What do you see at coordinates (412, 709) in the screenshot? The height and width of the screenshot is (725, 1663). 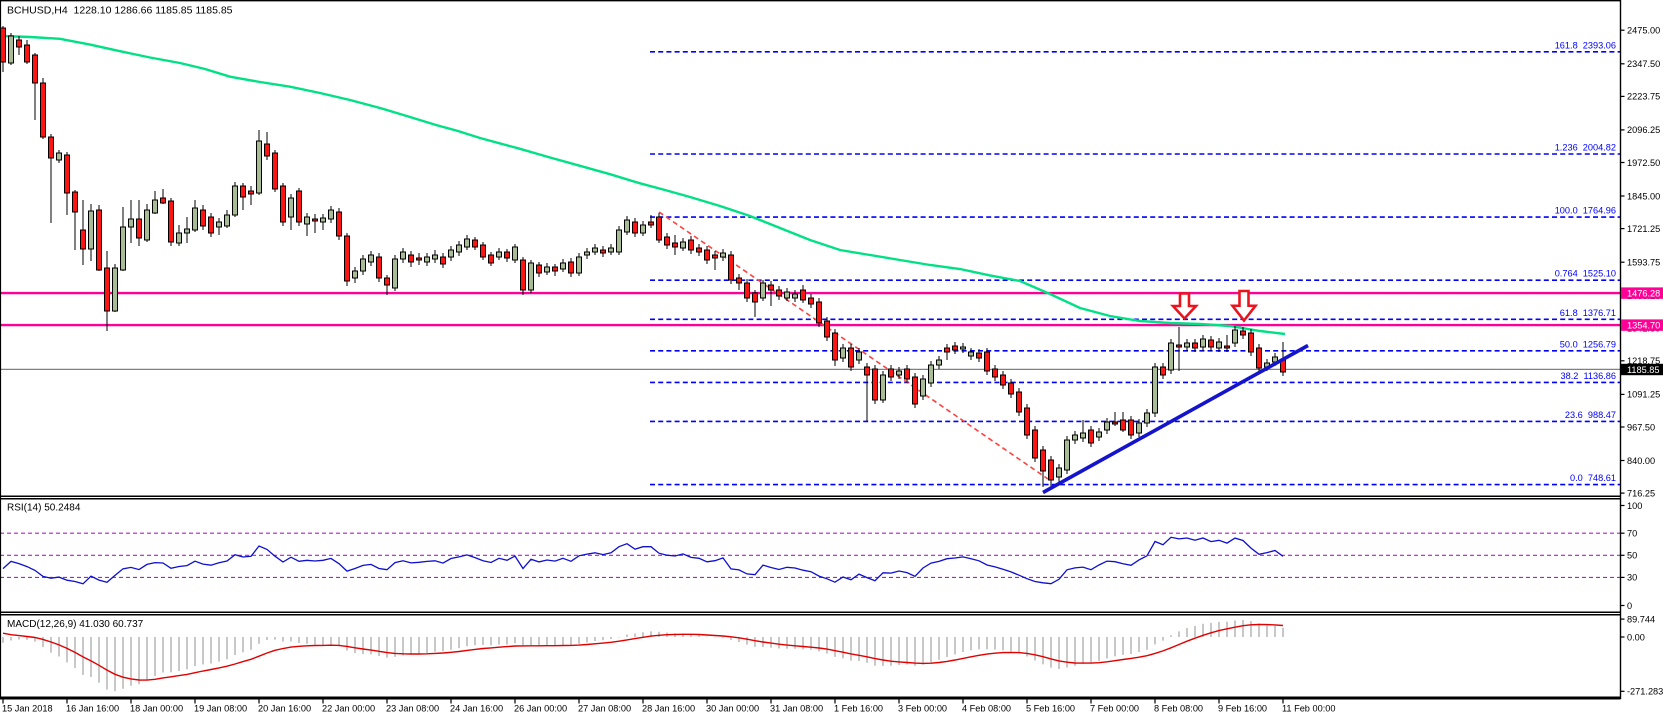 I see `svg-text: 23 Jan 08:00` at bounding box center [412, 709].